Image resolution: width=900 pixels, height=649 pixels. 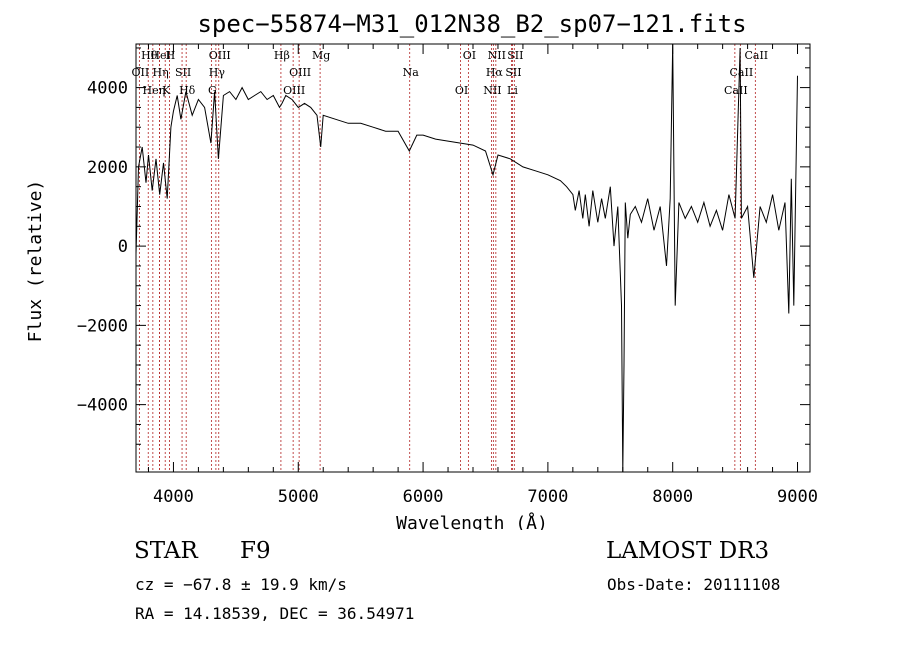 What do you see at coordinates (107, 89) in the screenshot?
I see `y-tick-label: 4000` at bounding box center [107, 89].